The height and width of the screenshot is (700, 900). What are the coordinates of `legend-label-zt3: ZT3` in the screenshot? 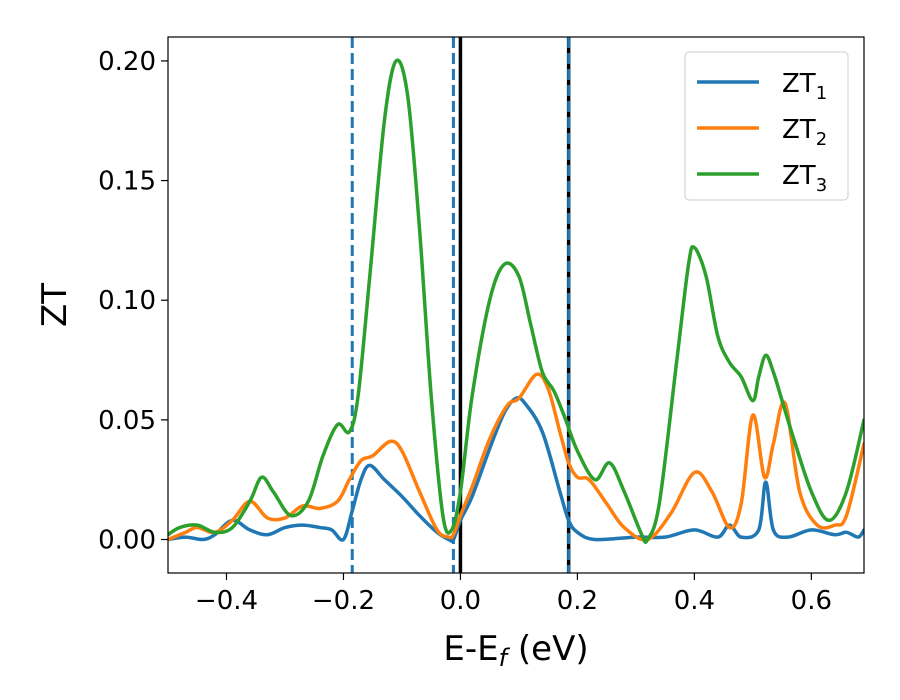 It's located at (804, 178).